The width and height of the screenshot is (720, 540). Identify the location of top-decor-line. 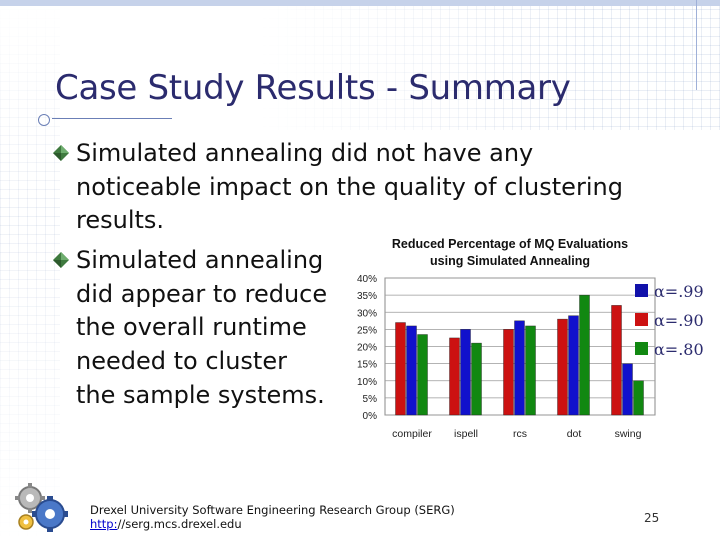
(696, 45).